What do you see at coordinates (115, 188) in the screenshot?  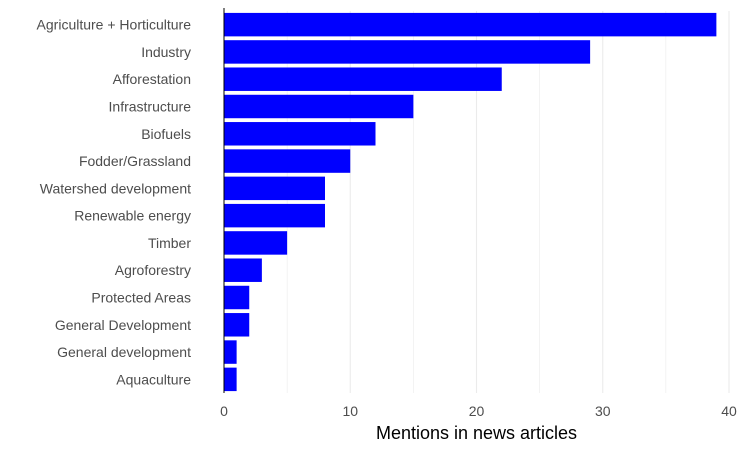 I see `category-label: Watershed development` at bounding box center [115, 188].